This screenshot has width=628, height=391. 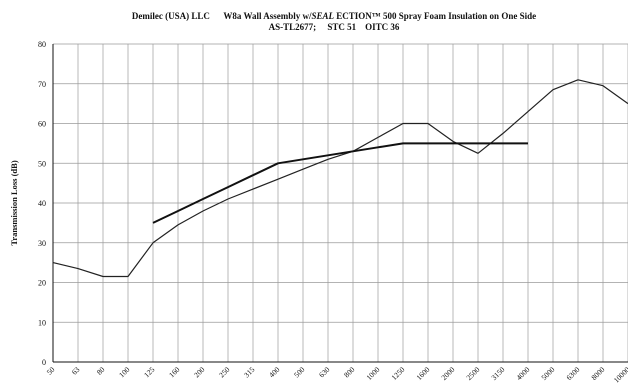 I want to click on x-tick-label: 500, so click(x=299, y=372).